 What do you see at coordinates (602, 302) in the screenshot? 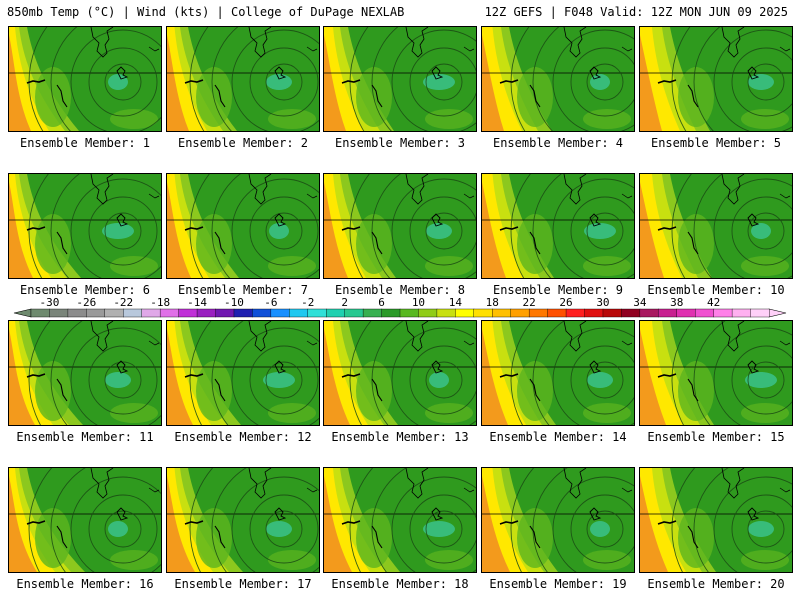
I see `colorbar-tick-label: 30` at bounding box center [602, 302].